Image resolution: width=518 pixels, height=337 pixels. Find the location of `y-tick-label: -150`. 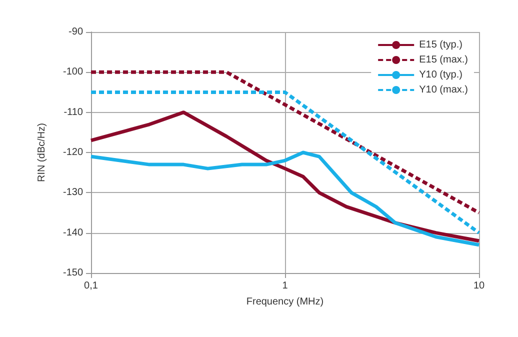

y-tick-label: -150 is located at coordinates (73, 273).